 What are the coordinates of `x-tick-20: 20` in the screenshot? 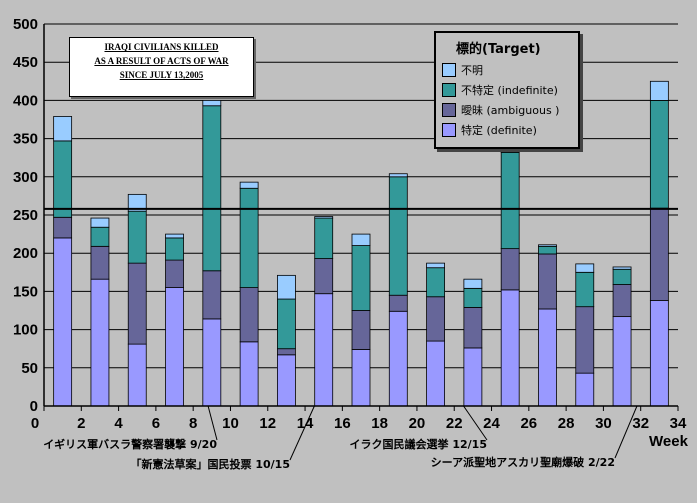 It's located at (417, 423).